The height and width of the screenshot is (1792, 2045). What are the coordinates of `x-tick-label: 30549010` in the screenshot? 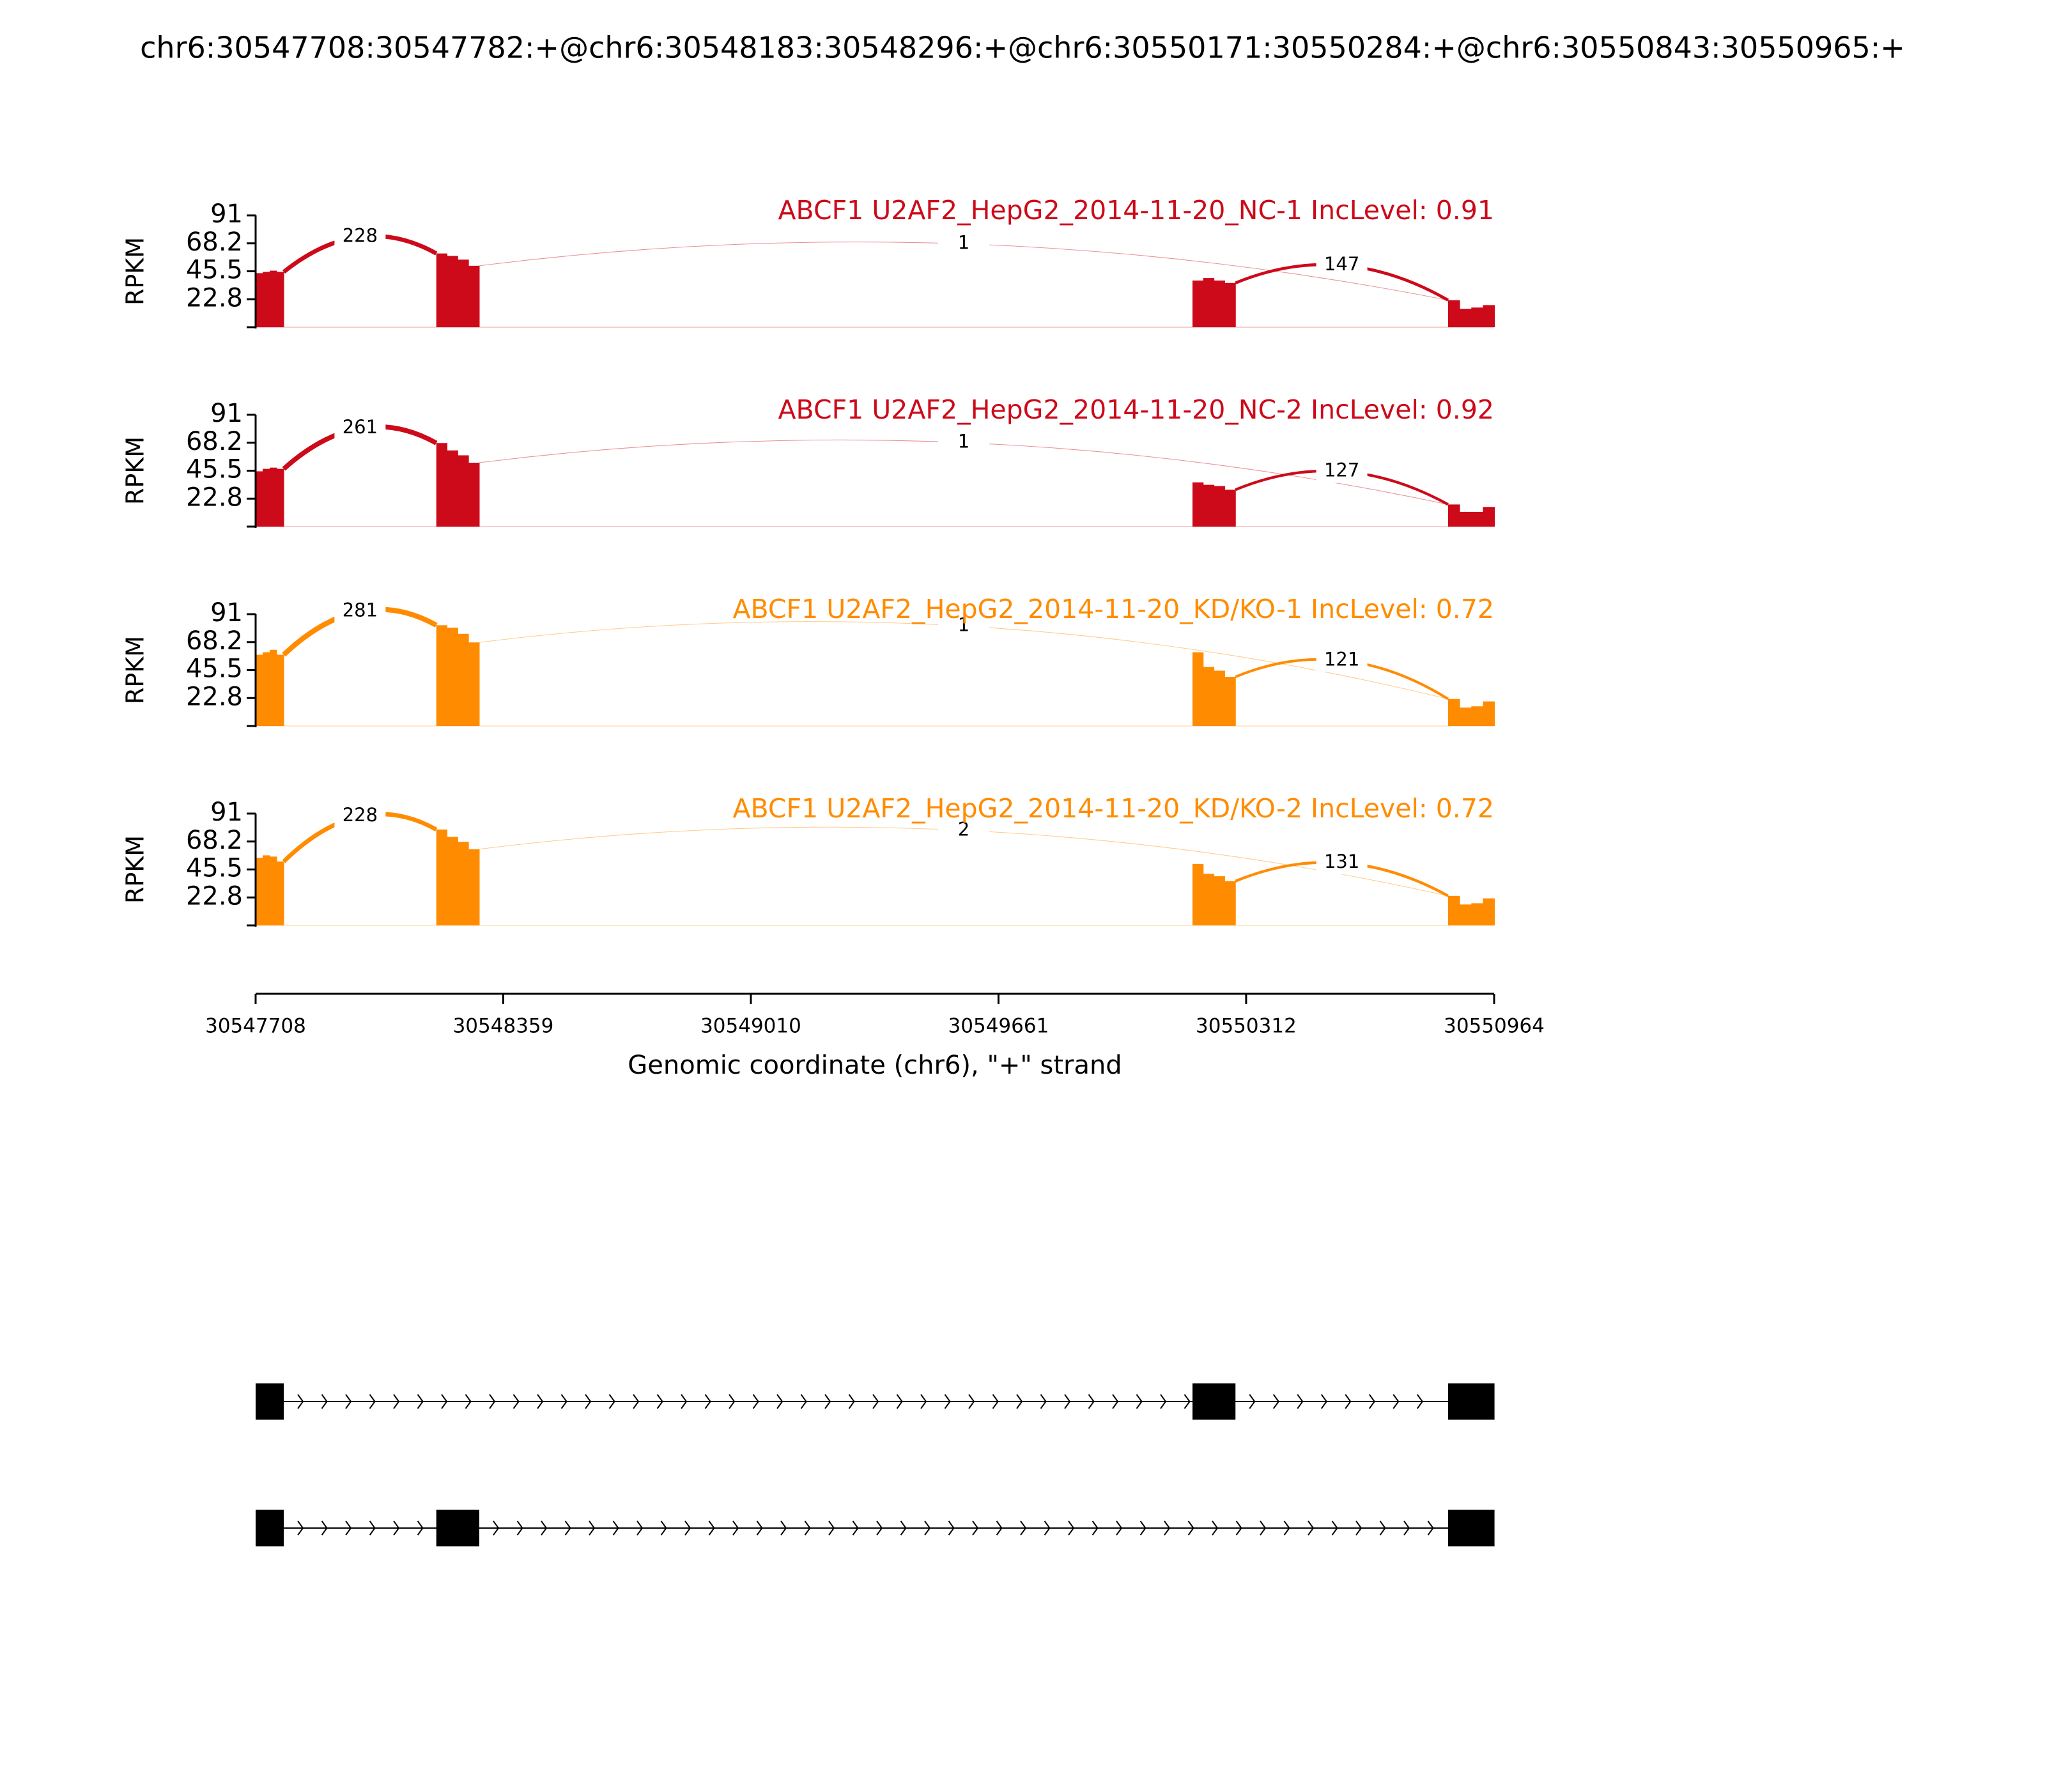 It's located at (750, 1026).